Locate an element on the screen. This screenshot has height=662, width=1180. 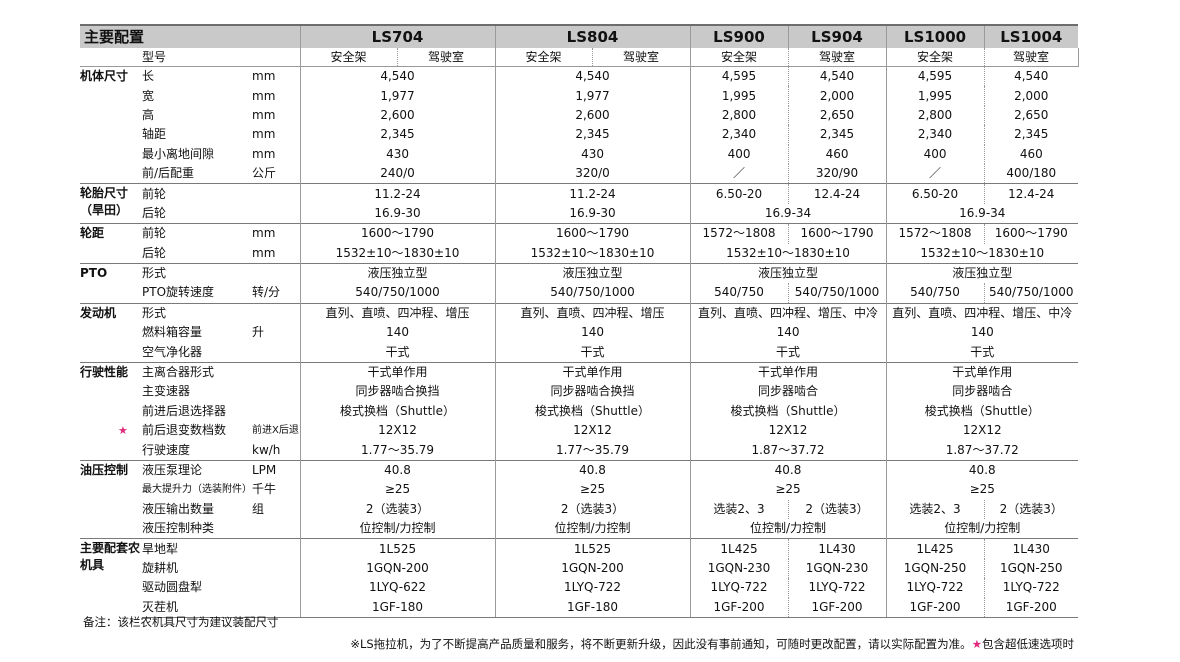
model-label: 型号 is located at coordinates (221, 57).